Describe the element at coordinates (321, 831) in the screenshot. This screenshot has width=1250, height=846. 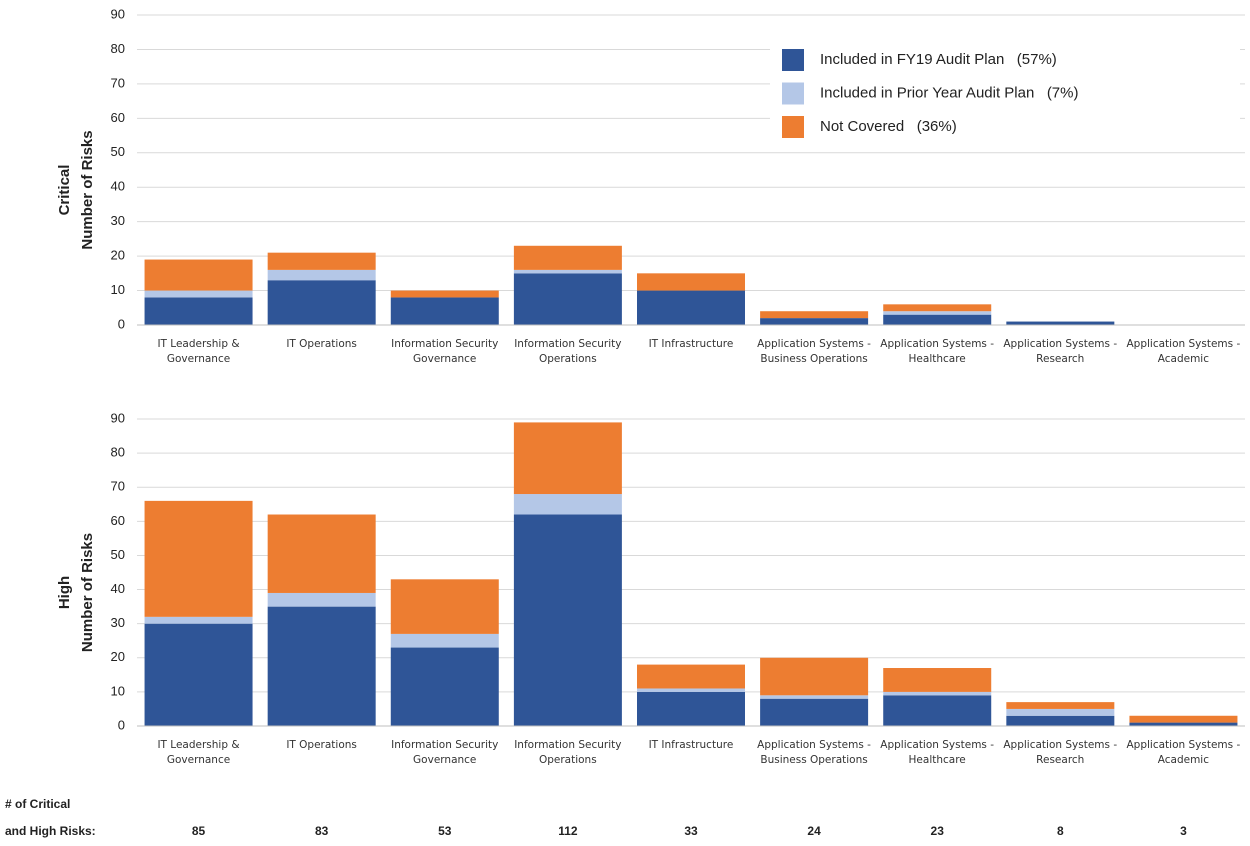
I see `total-value: 83` at that location.